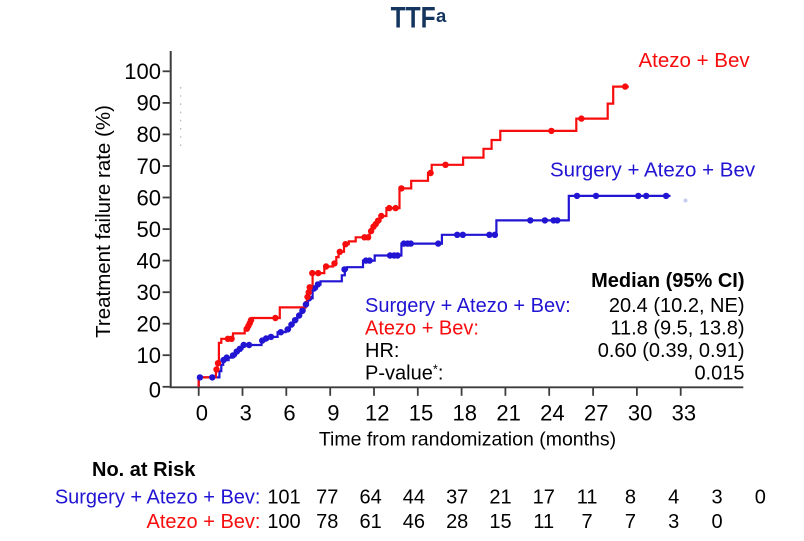  I want to click on svg-text: 9, so click(333, 413).